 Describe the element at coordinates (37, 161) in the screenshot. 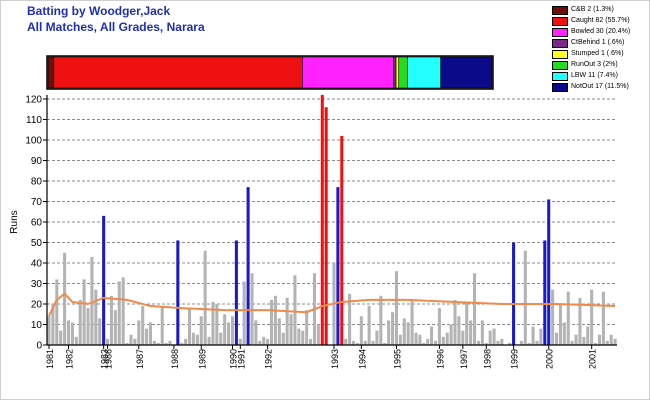

I see `y-tick-label: 90` at that location.